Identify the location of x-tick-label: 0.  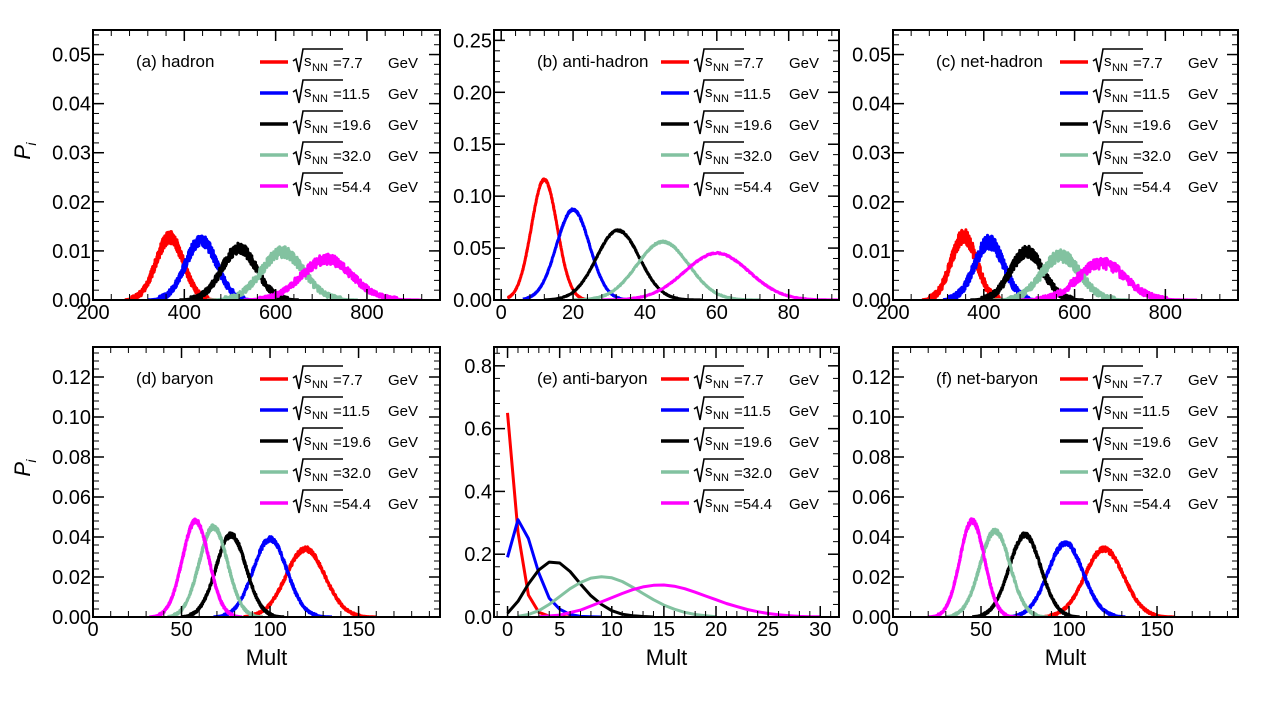
(892, 630).